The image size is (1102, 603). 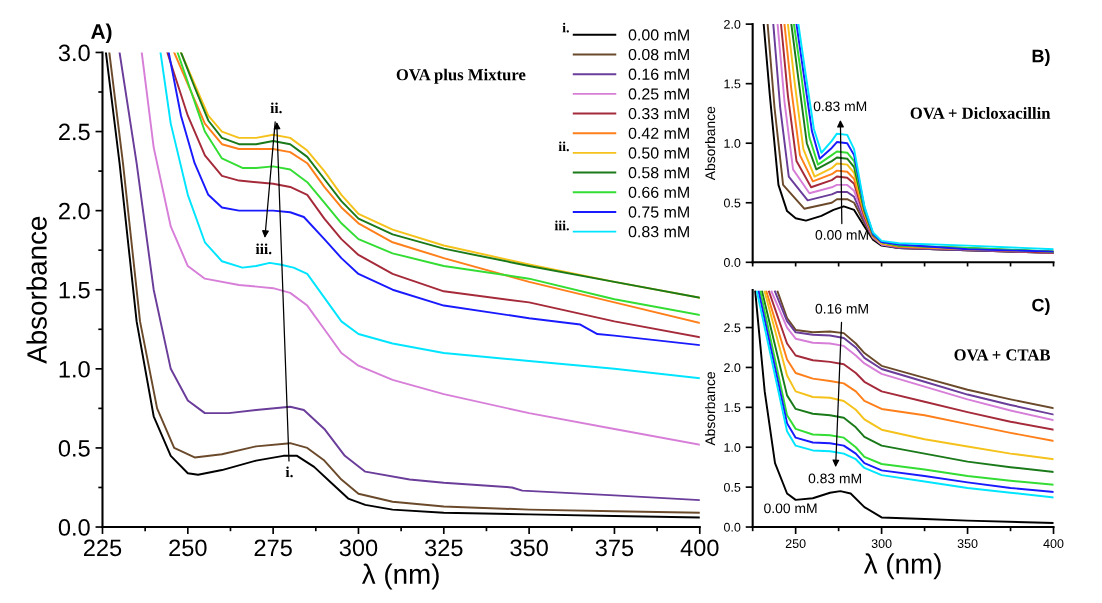 What do you see at coordinates (658, 153) in the screenshot?
I see `legend-label: 0.50 mM` at bounding box center [658, 153].